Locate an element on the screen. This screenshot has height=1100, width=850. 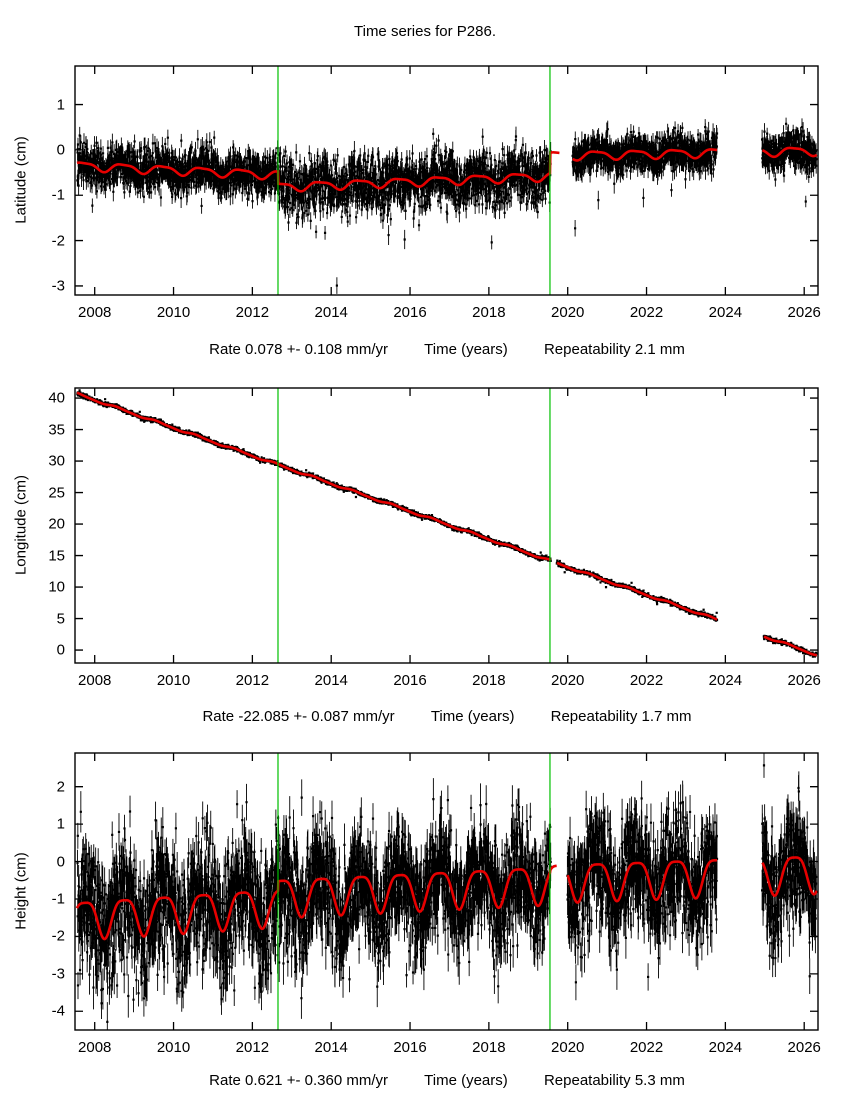
y-tick-label: 20 is located at coordinates (56, 524).